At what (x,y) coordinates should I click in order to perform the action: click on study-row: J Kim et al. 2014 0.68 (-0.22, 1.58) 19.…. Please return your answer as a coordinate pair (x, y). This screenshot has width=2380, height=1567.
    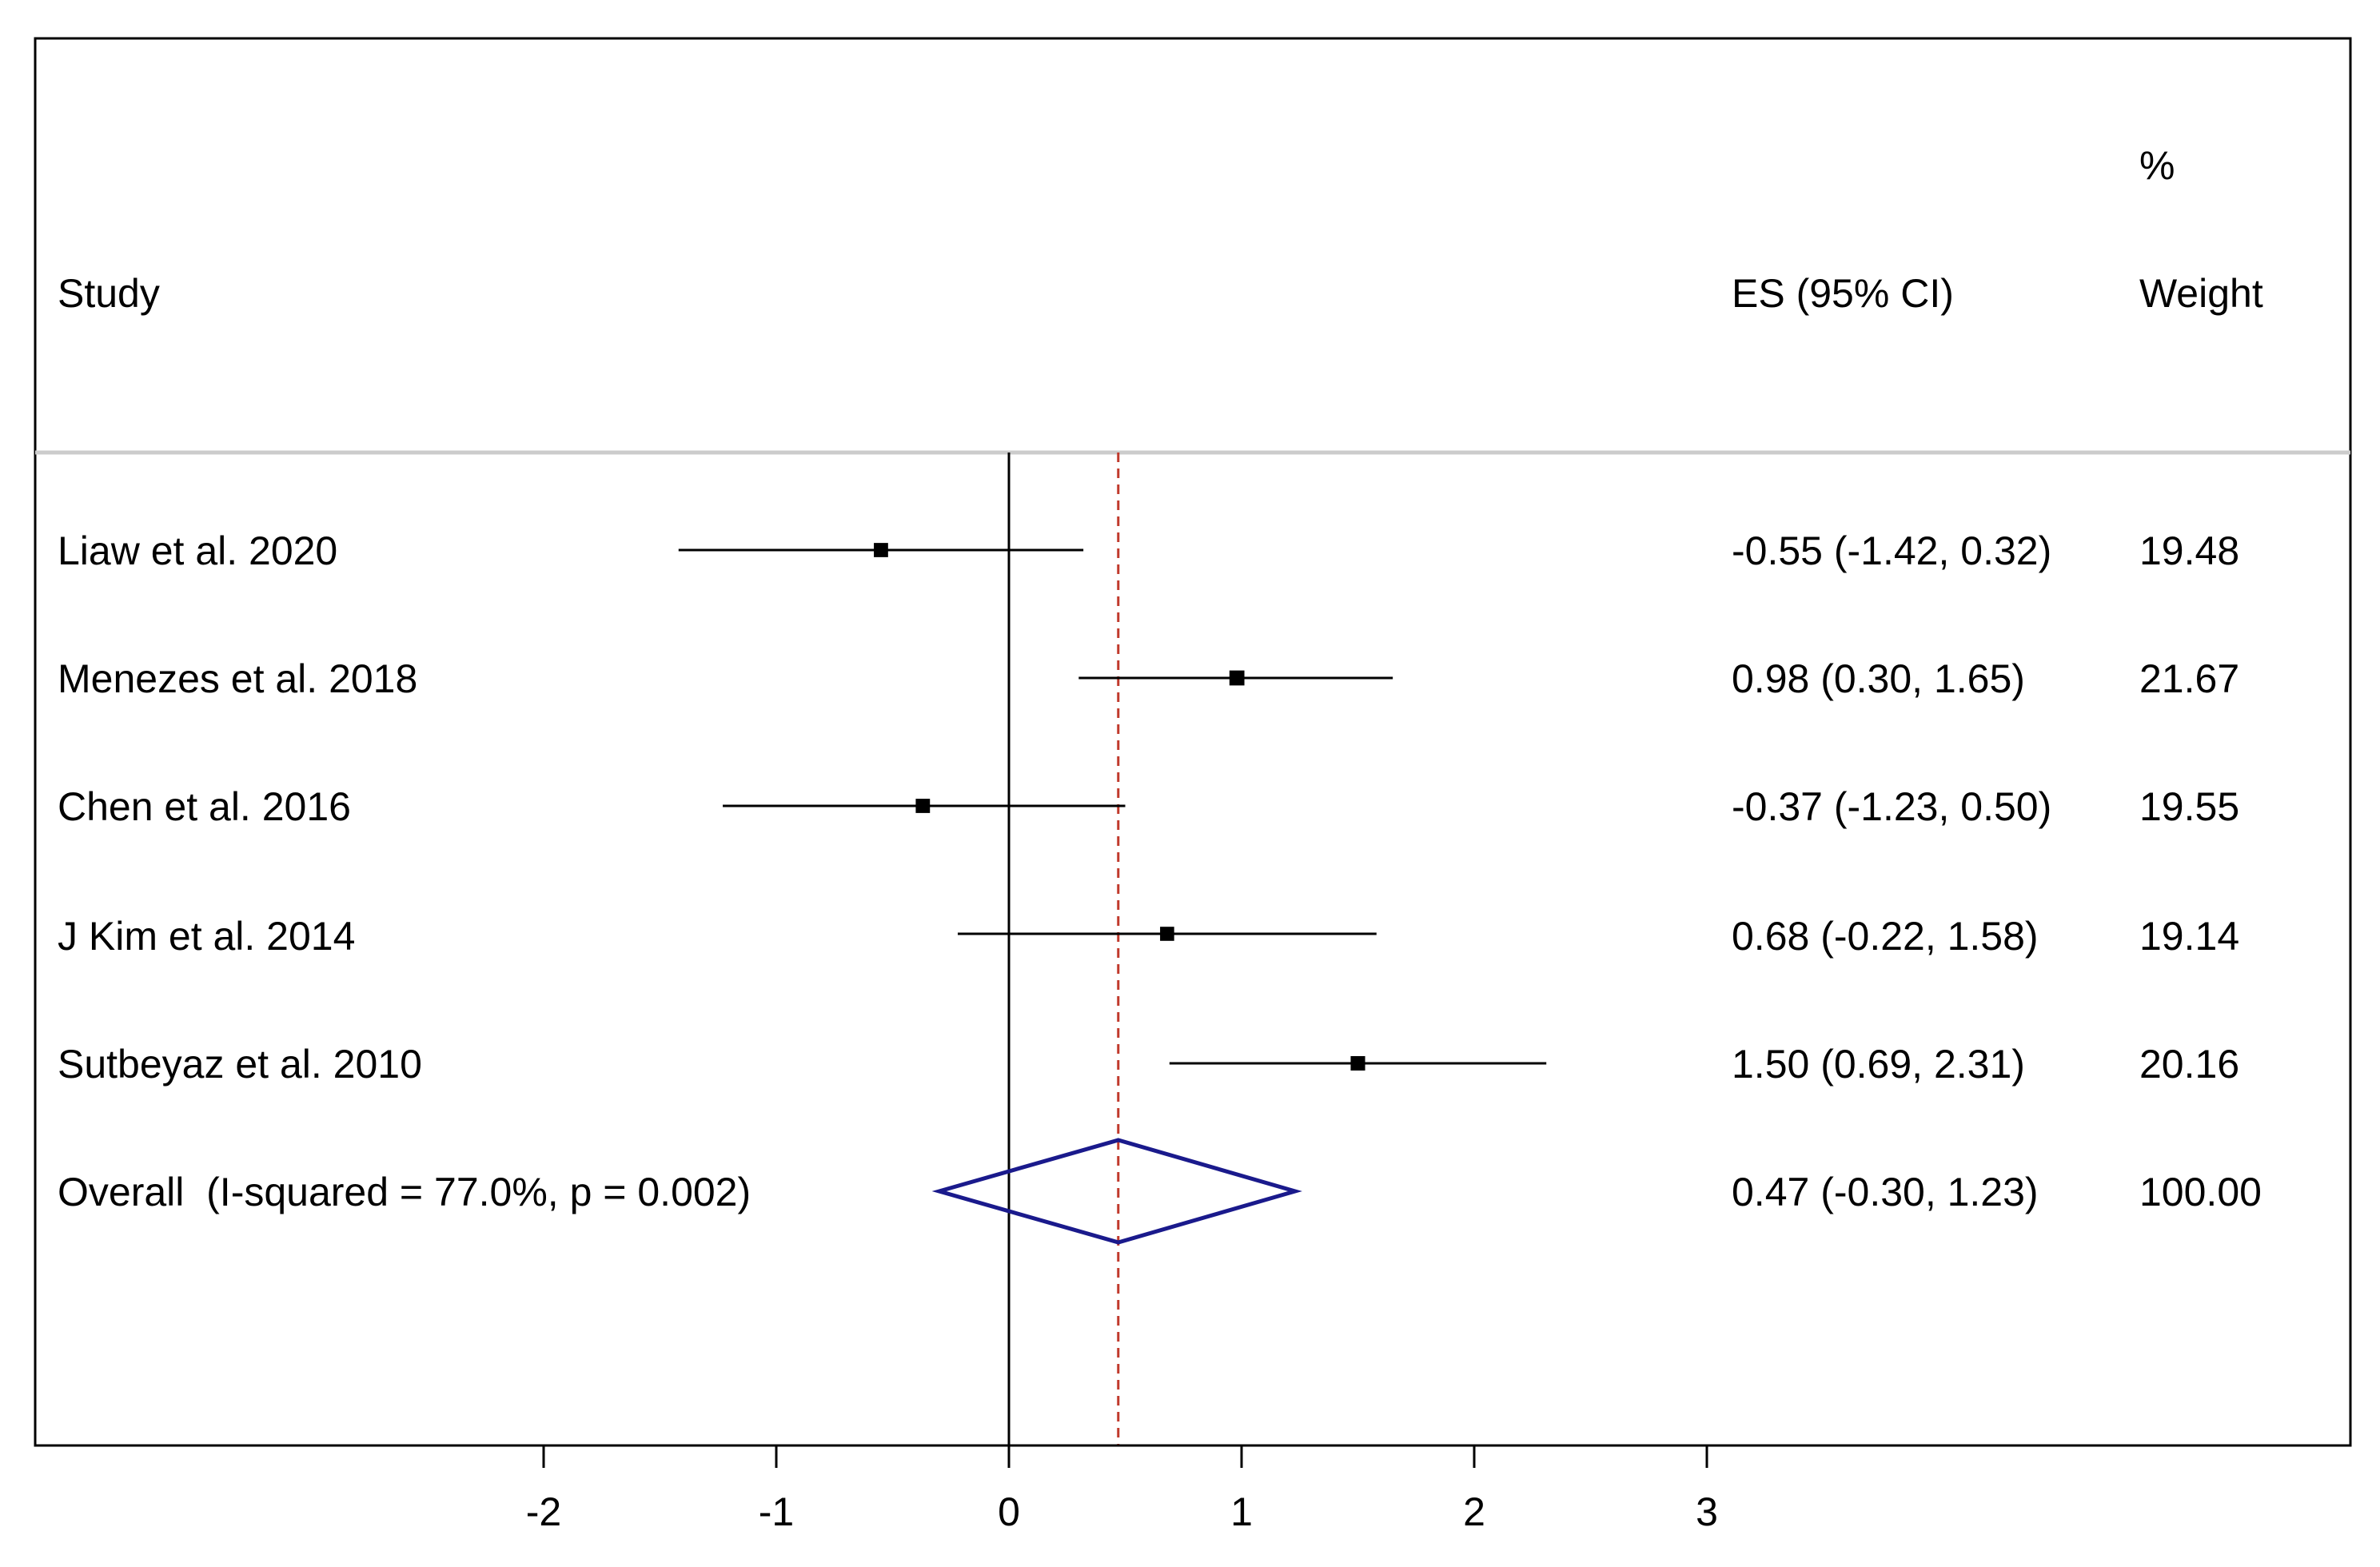
    Looking at the image, I should click on (1148, 936).